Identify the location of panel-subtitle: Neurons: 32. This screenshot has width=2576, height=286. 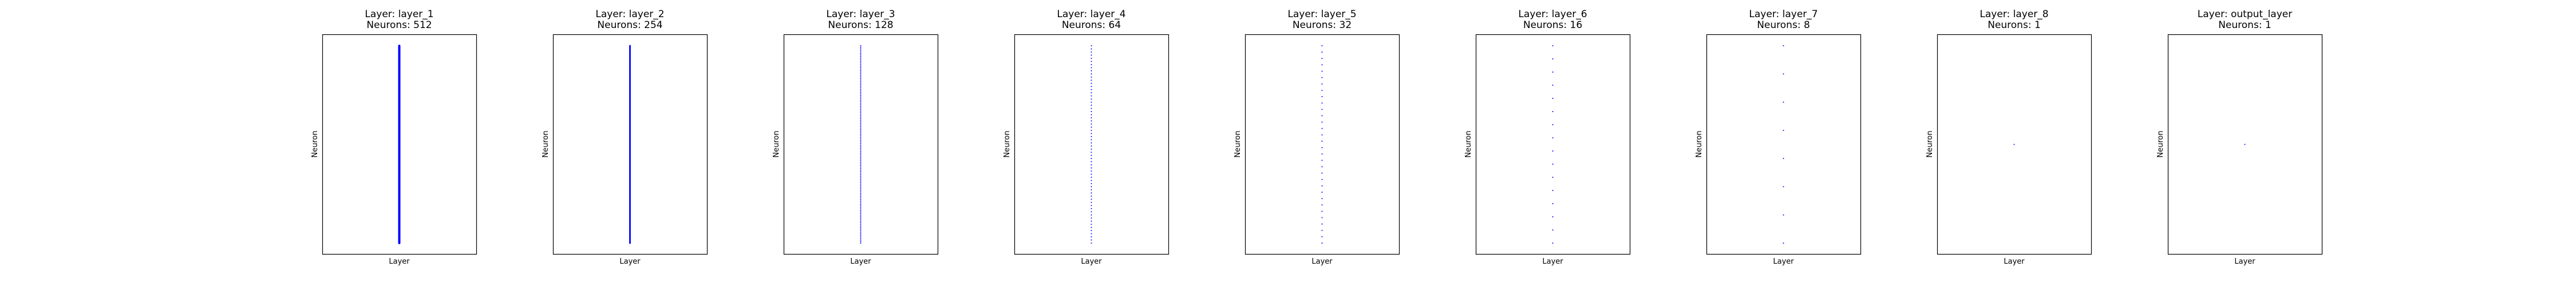
(1322, 25).